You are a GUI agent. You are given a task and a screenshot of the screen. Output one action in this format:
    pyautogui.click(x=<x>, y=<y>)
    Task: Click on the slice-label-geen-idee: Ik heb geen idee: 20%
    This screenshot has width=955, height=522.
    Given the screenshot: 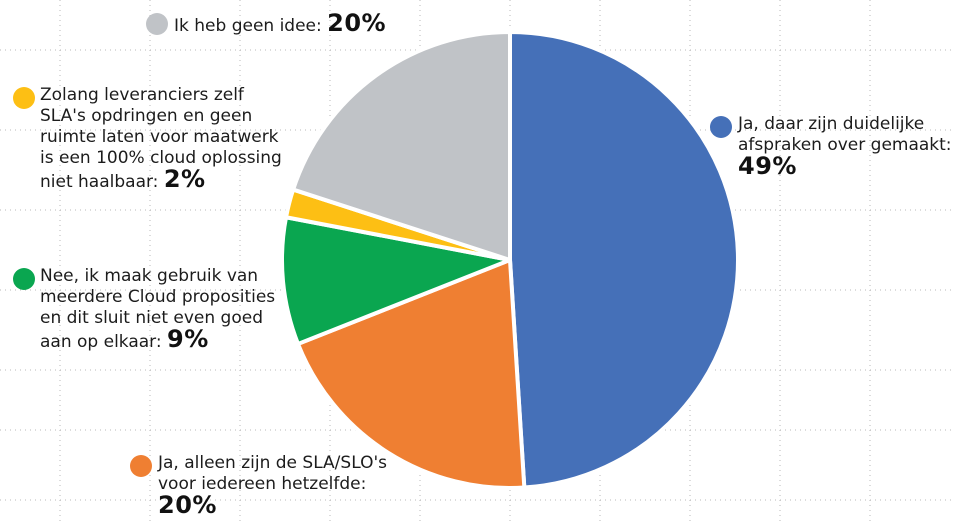 What is the action you would take?
    pyautogui.click(x=304, y=24)
    